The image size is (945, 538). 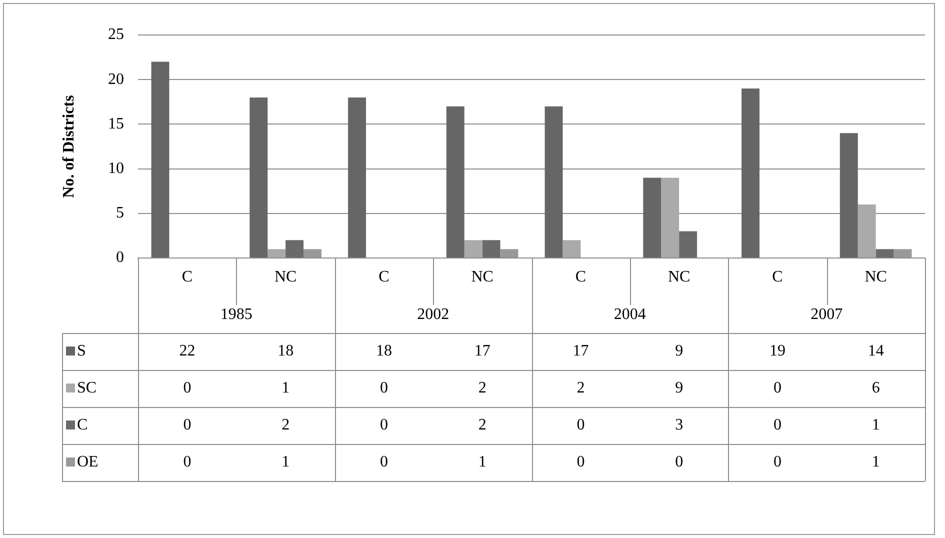 I want to click on y-tick-label: 25, so click(x=116, y=35).